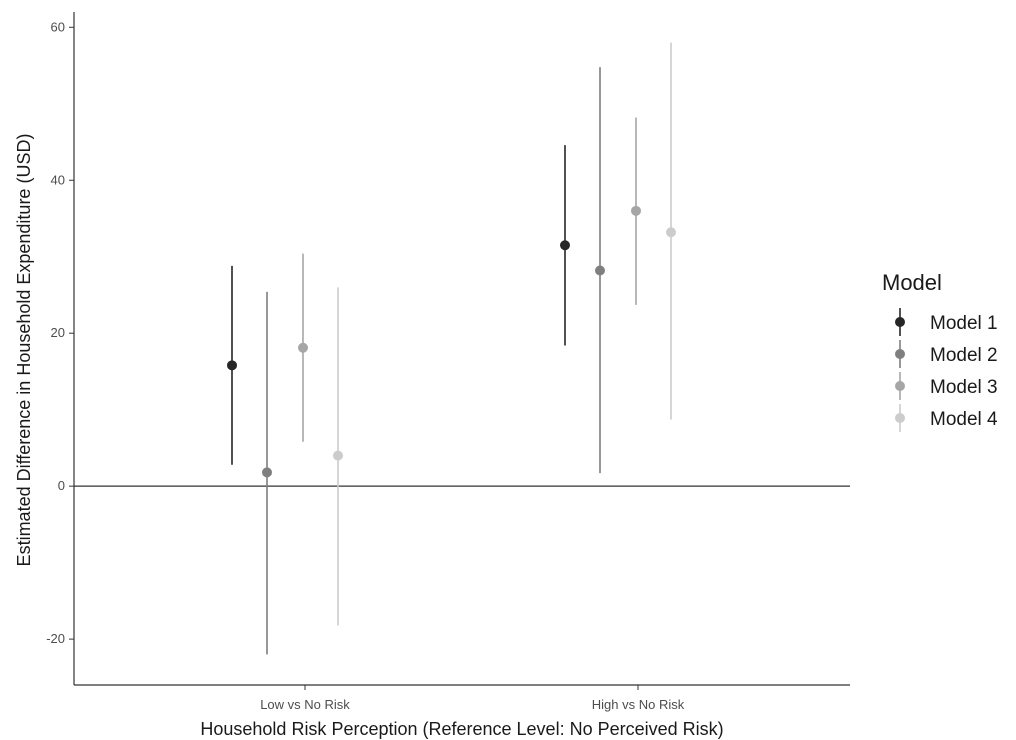 The width and height of the screenshot is (1016, 740). Describe the element at coordinates (964, 387) in the screenshot. I see `legend-label: Model 3` at that location.